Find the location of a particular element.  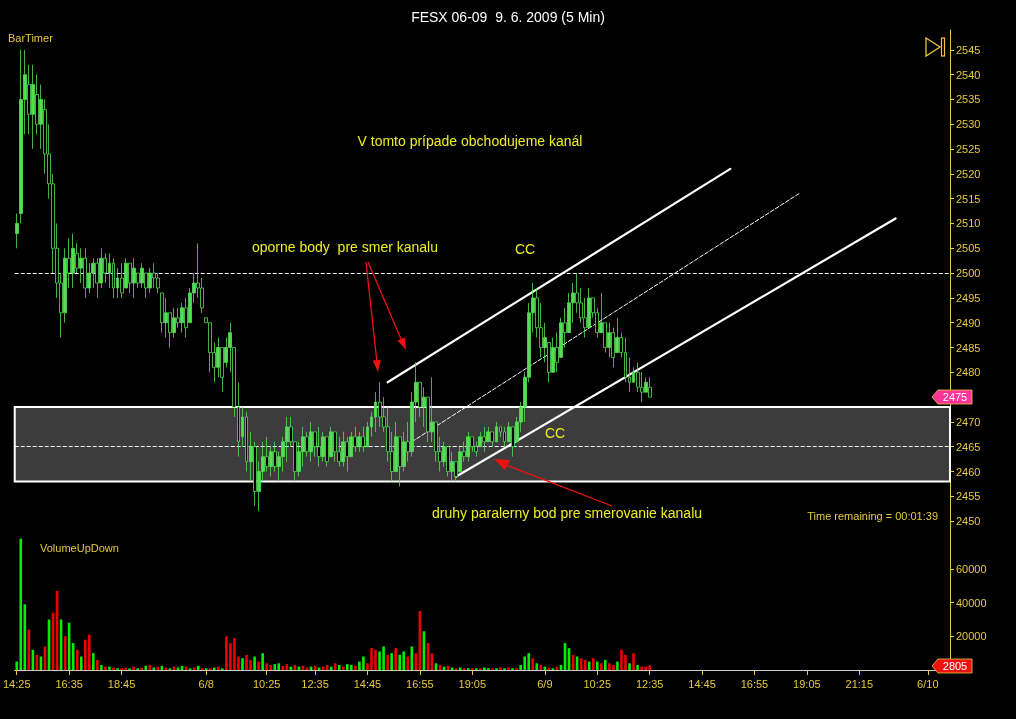

x-tick-label: 12:35 is located at coordinates (649, 683).